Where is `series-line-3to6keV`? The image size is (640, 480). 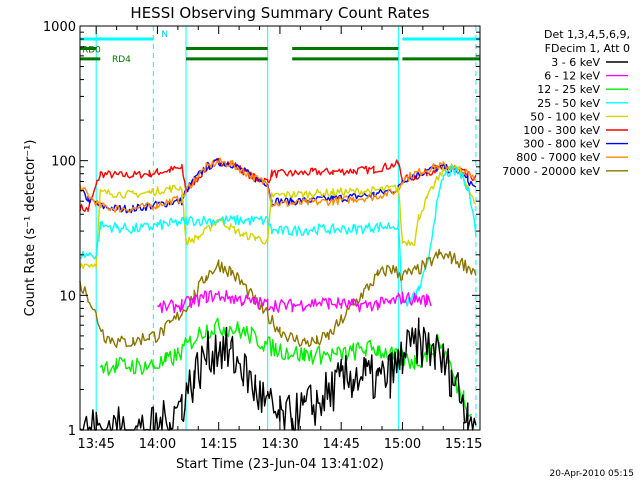 series-line-3to6keV is located at coordinates (278, 374).